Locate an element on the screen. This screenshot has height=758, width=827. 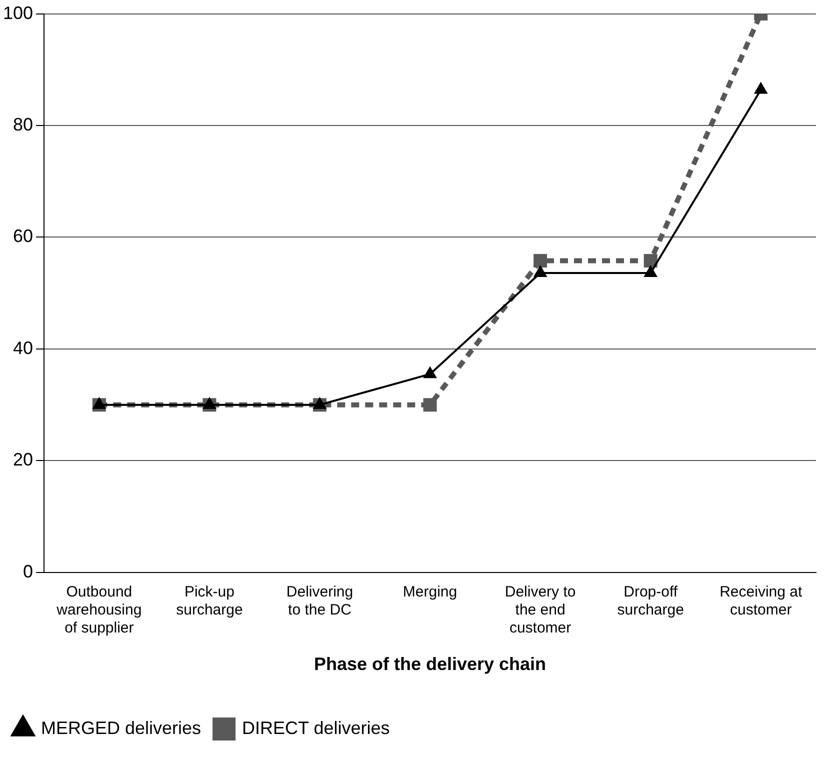
y-tick-label: 20 is located at coordinates (23, 460).